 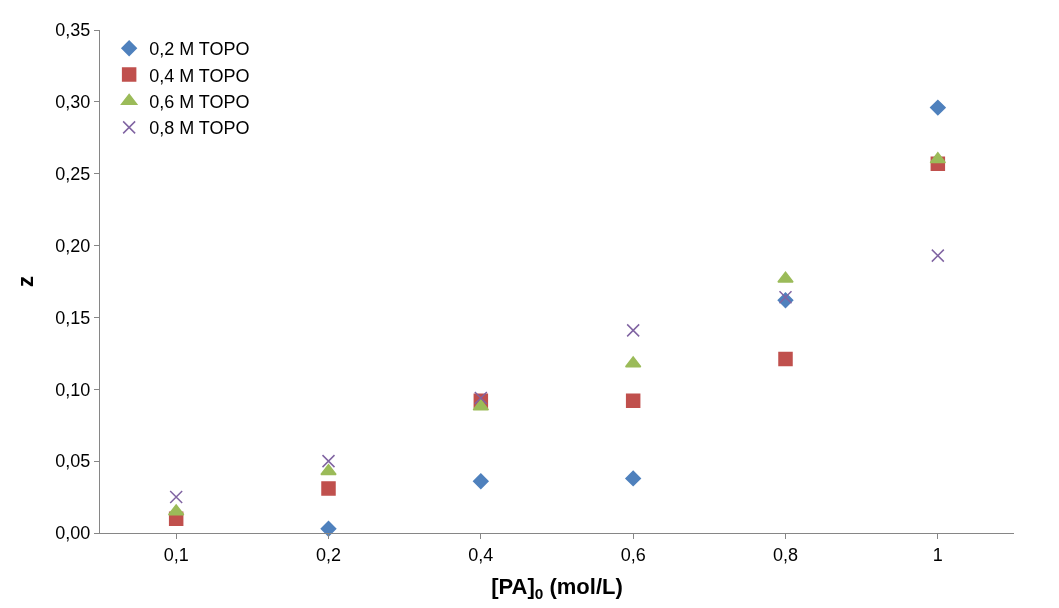 What do you see at coordinates (328, 554) in the screenshot?
I see `x-tick-label: 0,2` at bounding box center [328, 554].